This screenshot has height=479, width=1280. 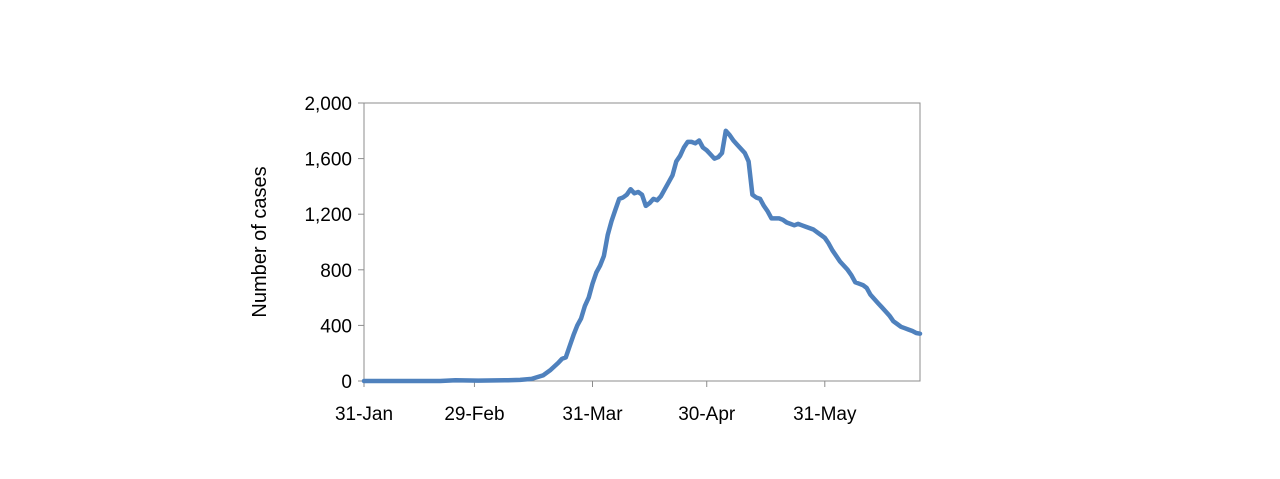 What do you see at coordinates (364, 414) in the screenshot?
I see `x-tick-label: 31-Jan` at bounding box center [364, 414].